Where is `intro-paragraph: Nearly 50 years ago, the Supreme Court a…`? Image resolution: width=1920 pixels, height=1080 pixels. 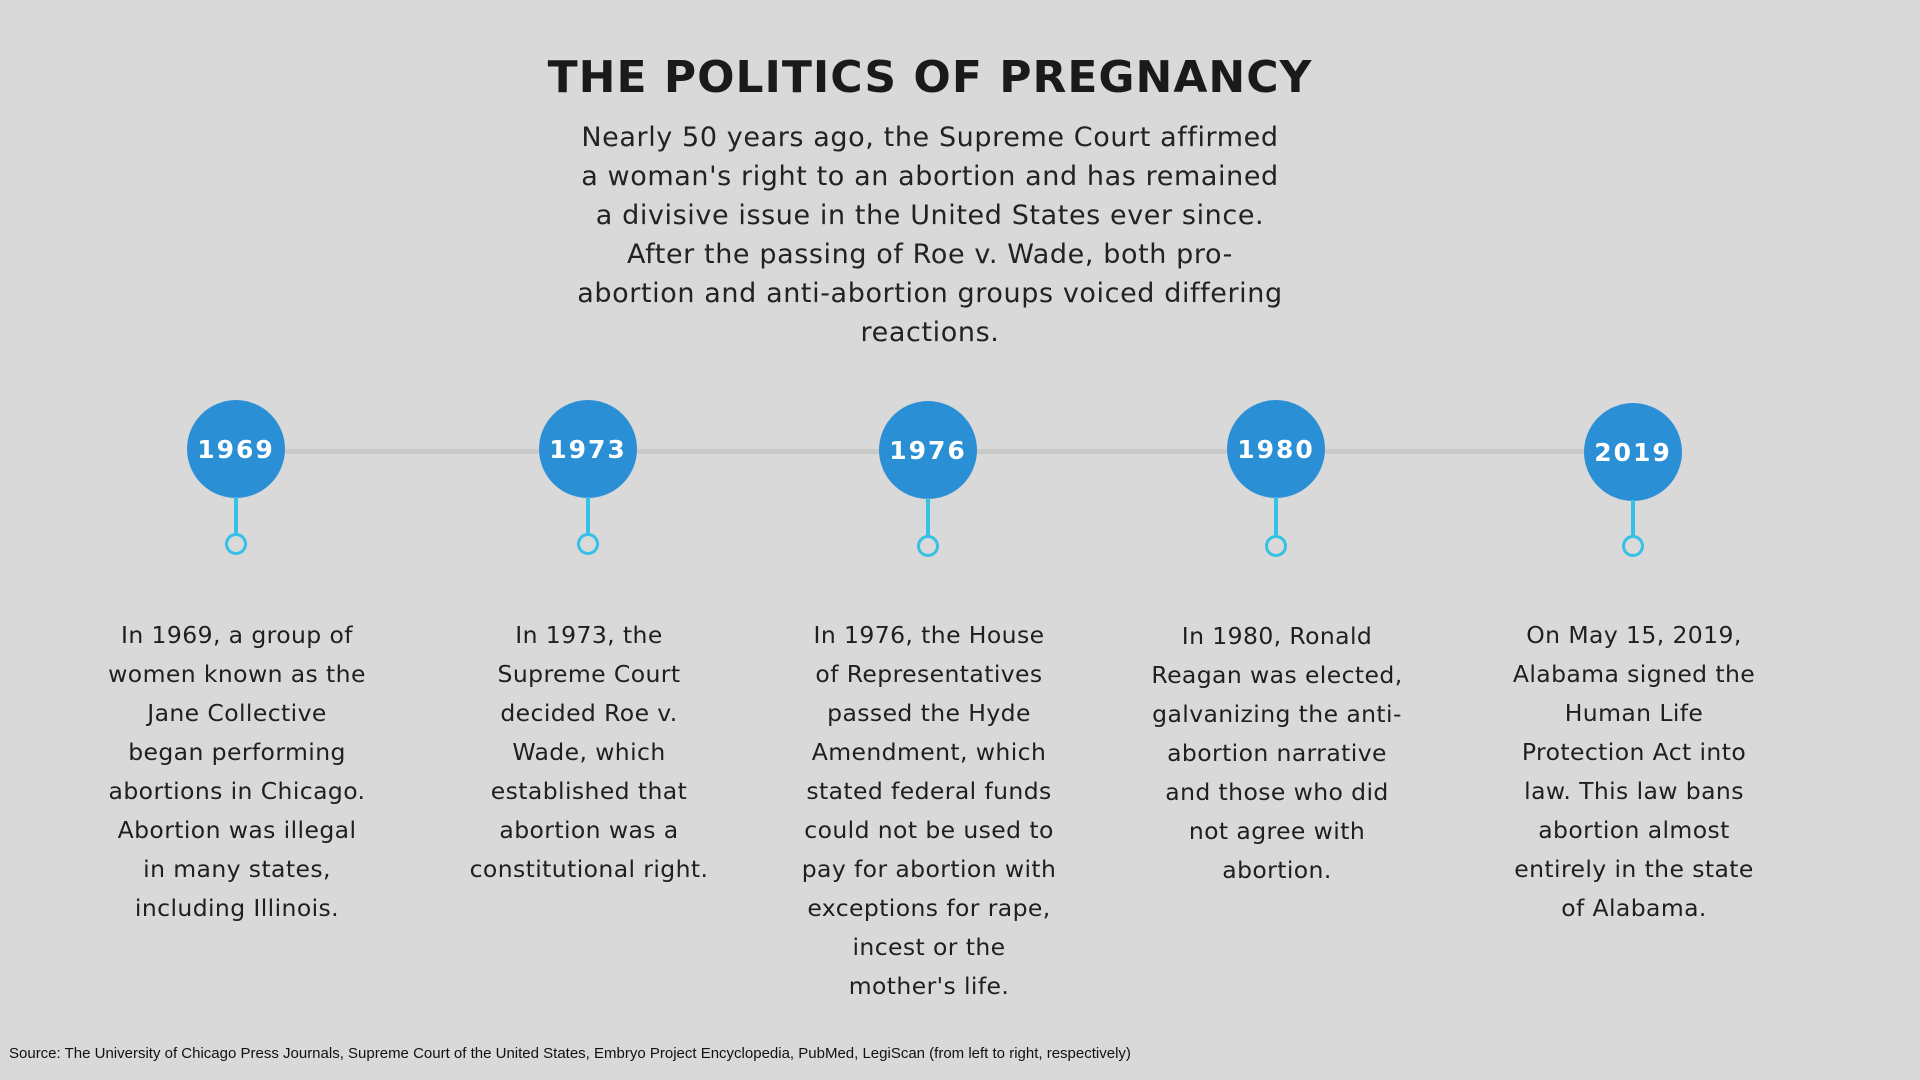
intro-paragraph: Nearly 50 years ago, the Supreme Court a… is located at coordinates (930, 235).